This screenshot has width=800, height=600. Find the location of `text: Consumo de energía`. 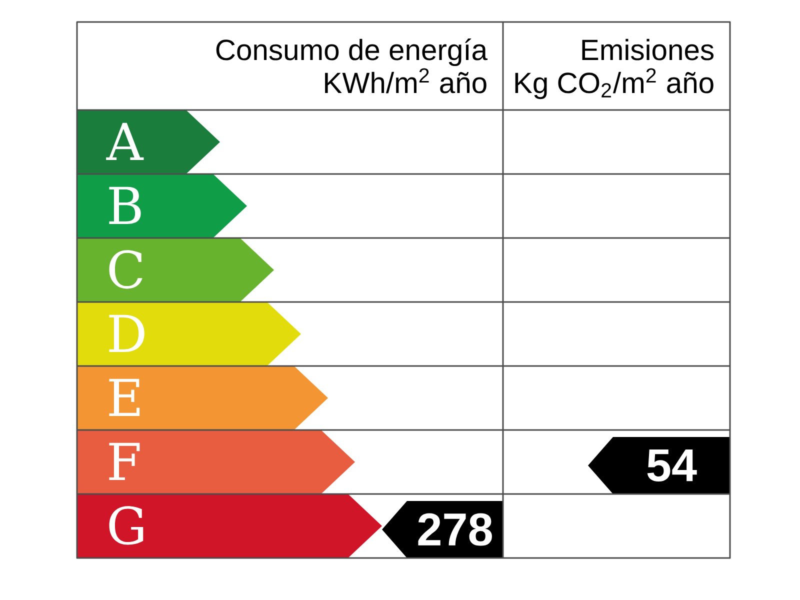

text: Consumo de energía is located at coordinates (352, 52).